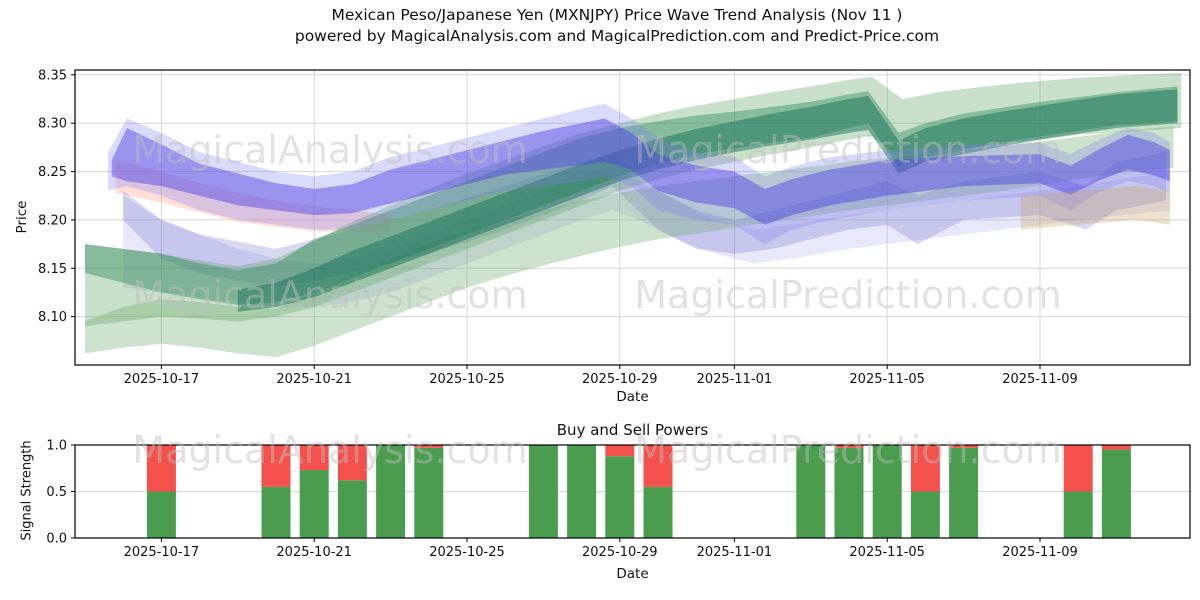  I want to click on y-tick-label: 8.20, so click(52, 220).